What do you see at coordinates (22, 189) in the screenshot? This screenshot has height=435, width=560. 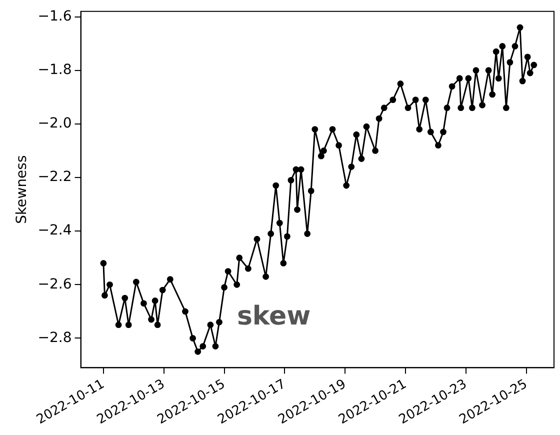 I see `y-axis-title: Skewness` at bounding box center [22, 189].